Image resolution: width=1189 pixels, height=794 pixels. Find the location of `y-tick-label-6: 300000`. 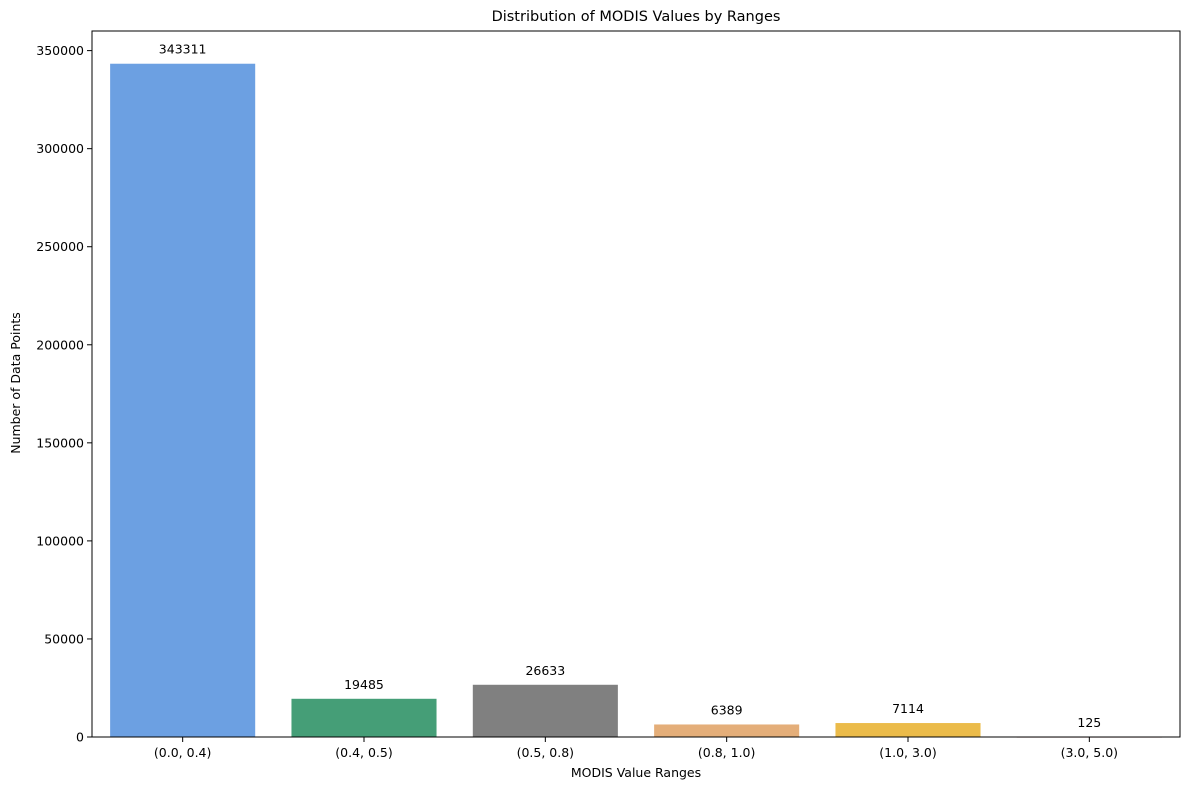

y-tick-label-6: 300000 is located at coordinates (60, 148).